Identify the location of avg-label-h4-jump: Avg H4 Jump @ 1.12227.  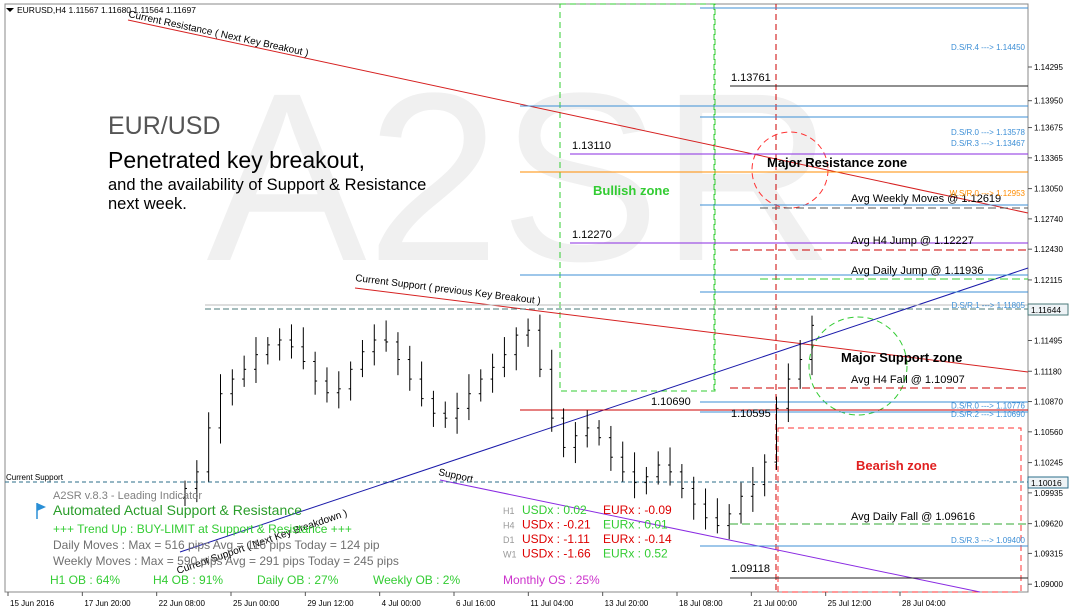
(912, 241).